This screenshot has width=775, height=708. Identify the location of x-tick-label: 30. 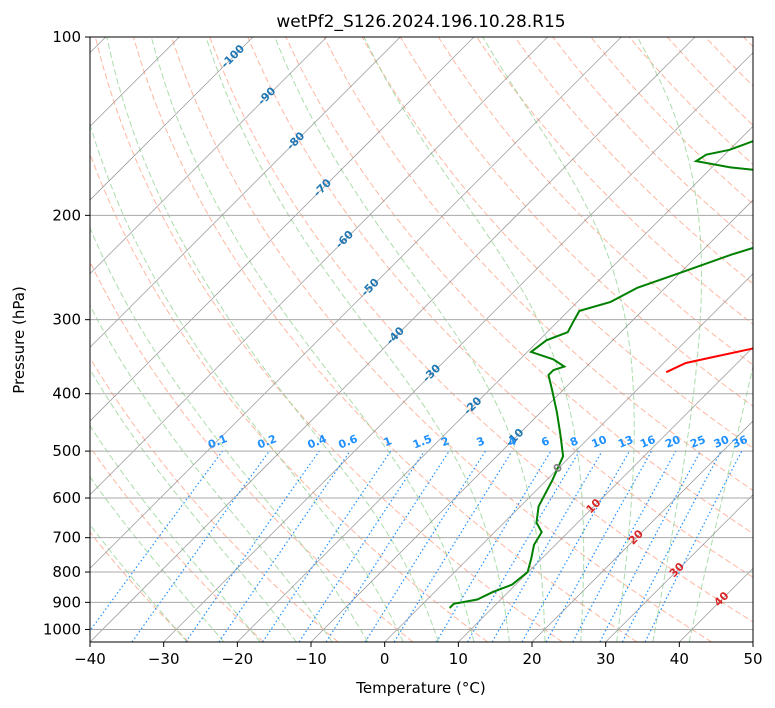
(605, 659).